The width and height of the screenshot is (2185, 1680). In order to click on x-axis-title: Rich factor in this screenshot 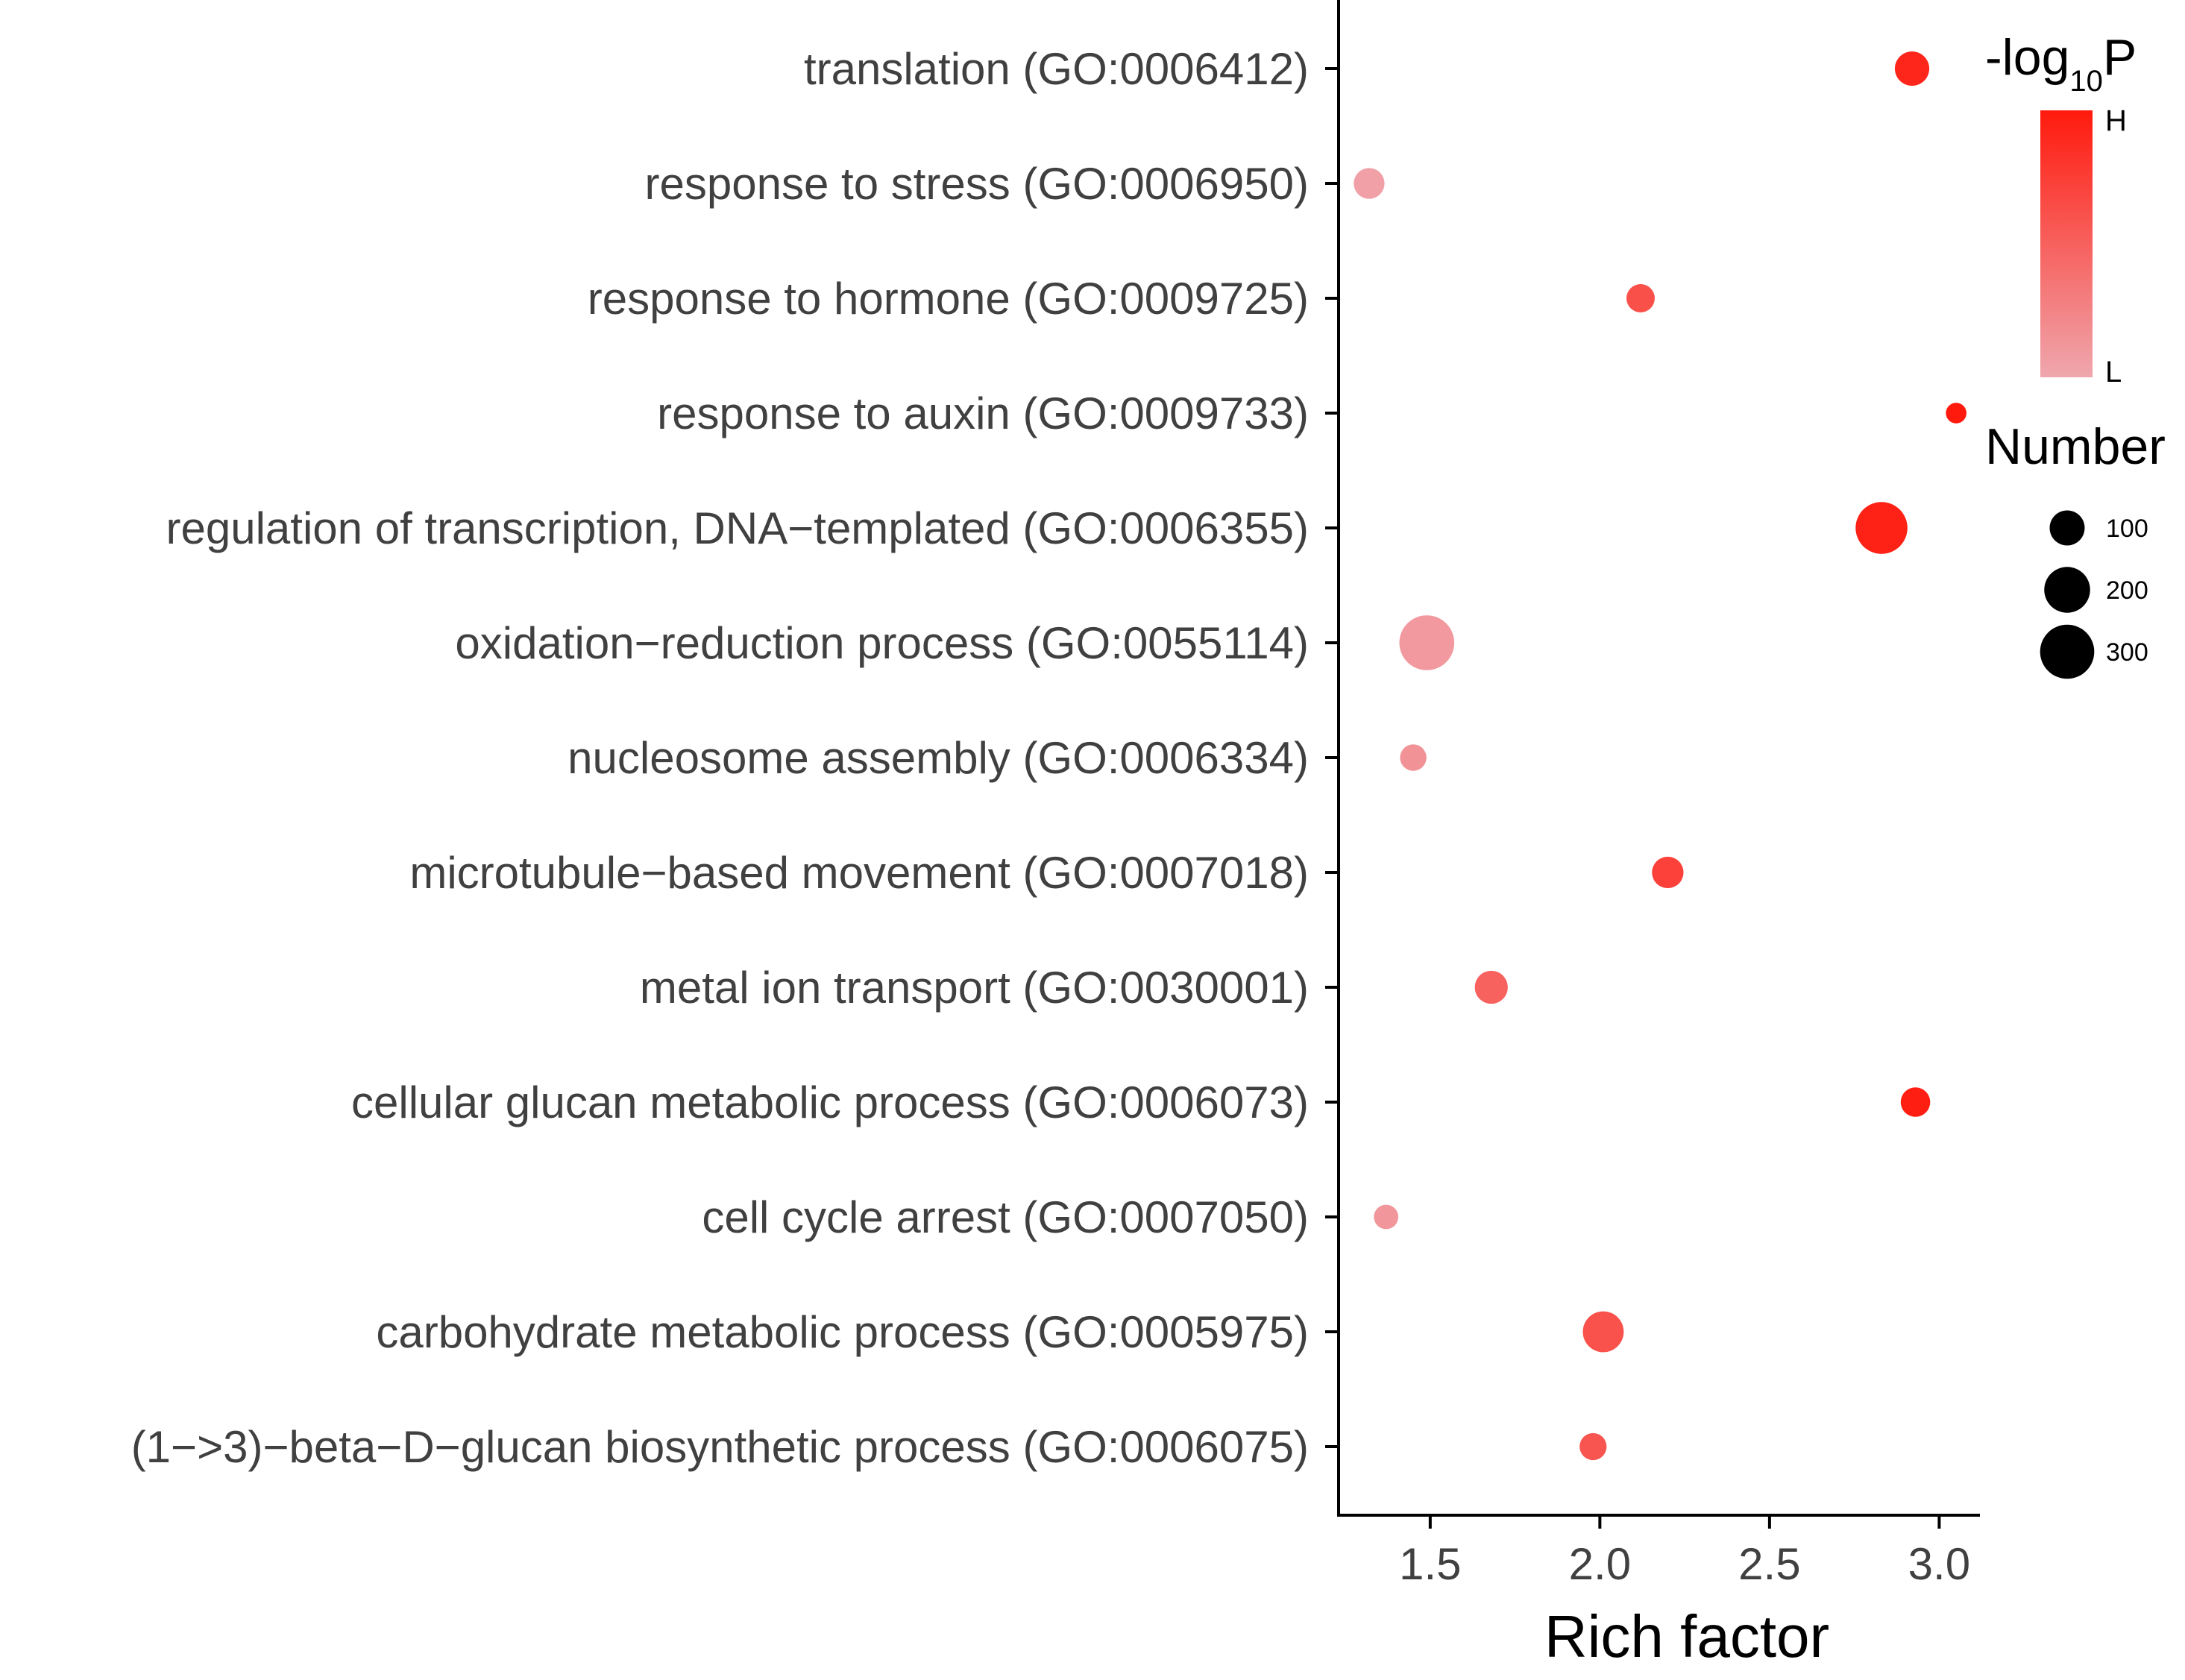, I will do `click(1686, 1636)`.